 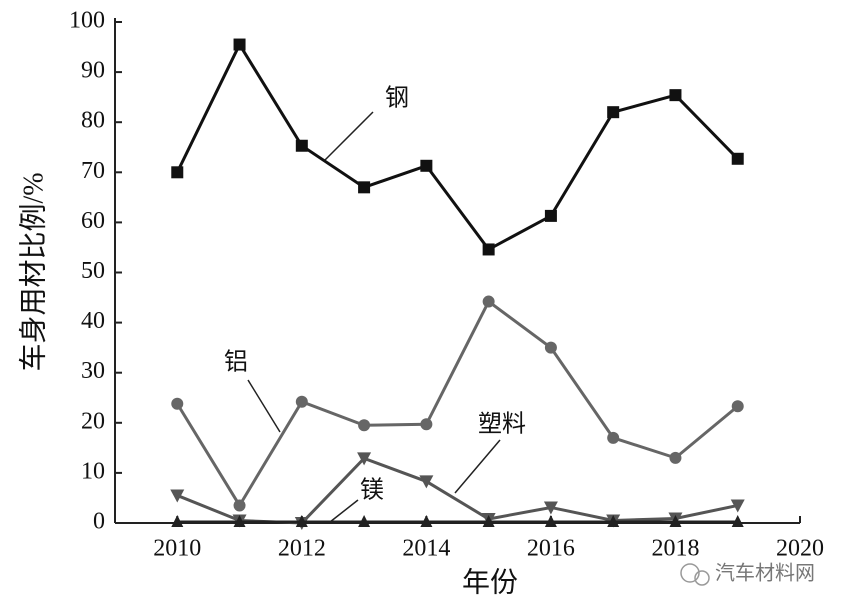 I want to click on y-tick-label: 50, so click(x=93, y=271).